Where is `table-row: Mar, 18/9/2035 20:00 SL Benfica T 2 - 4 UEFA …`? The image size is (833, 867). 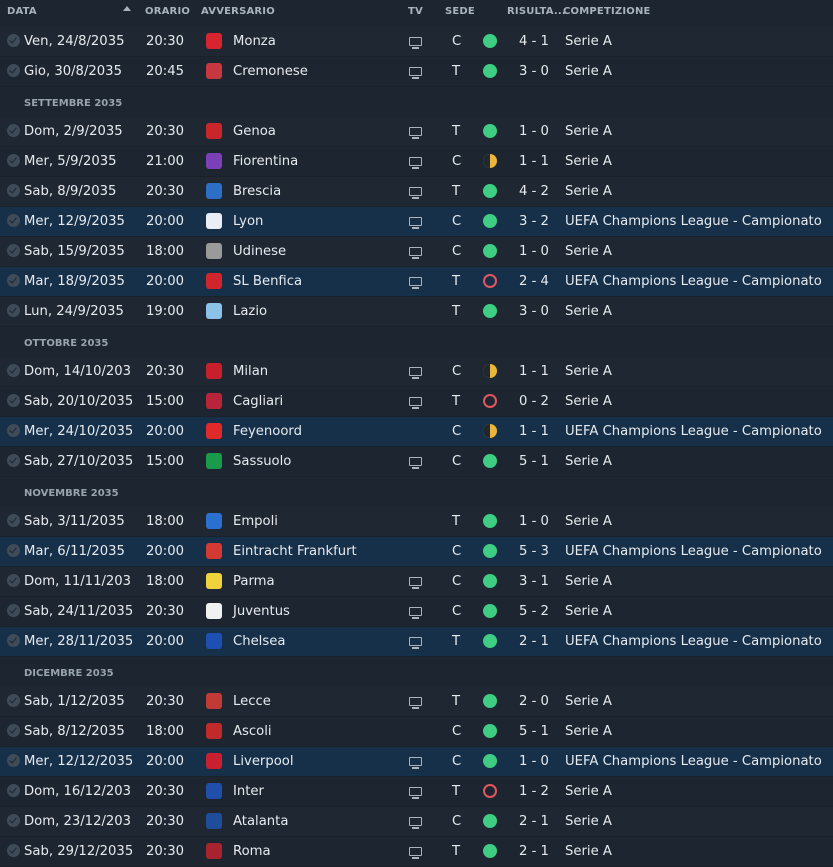
table-row: Mar, 18/9/2035 20:00 SL Benfica T 2 - 4 UEFA … is located at coordinates (416, 282).